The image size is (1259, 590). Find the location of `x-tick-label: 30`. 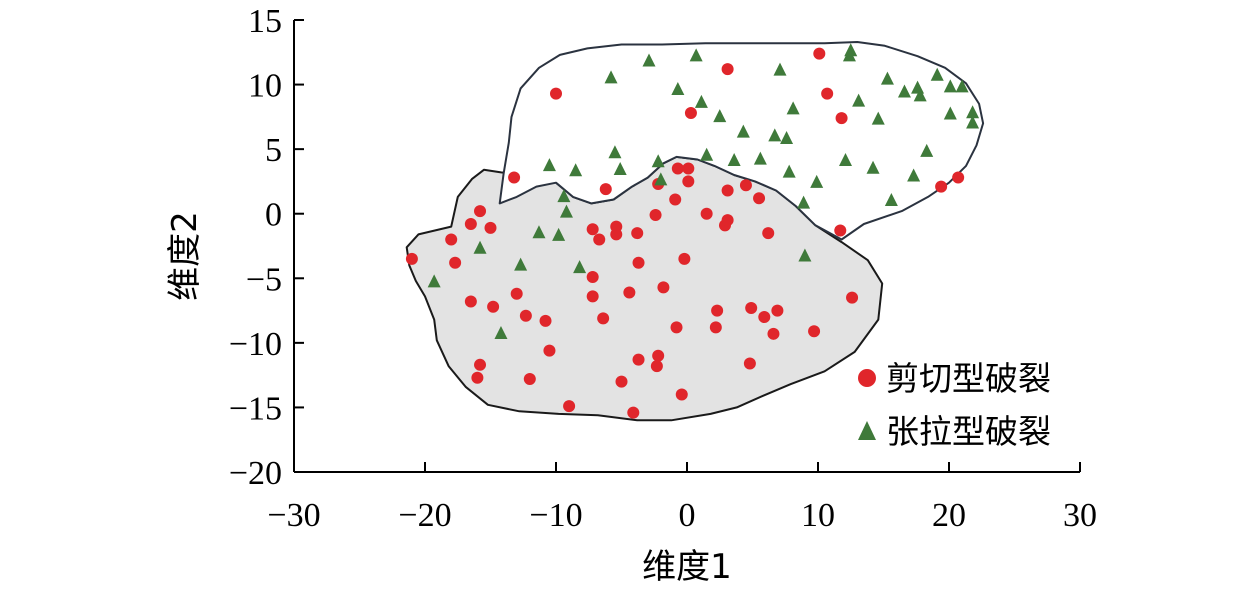

x-tick-label: 30 is located at coordinates (1080, 515).